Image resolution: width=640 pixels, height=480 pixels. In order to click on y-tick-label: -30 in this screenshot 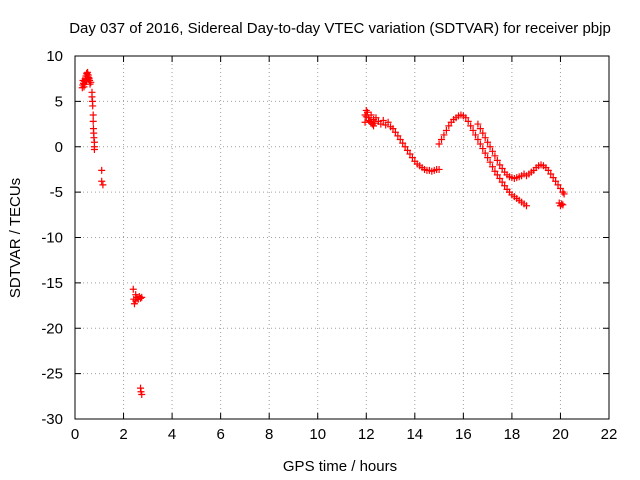, I will do `click(52, 419)`.